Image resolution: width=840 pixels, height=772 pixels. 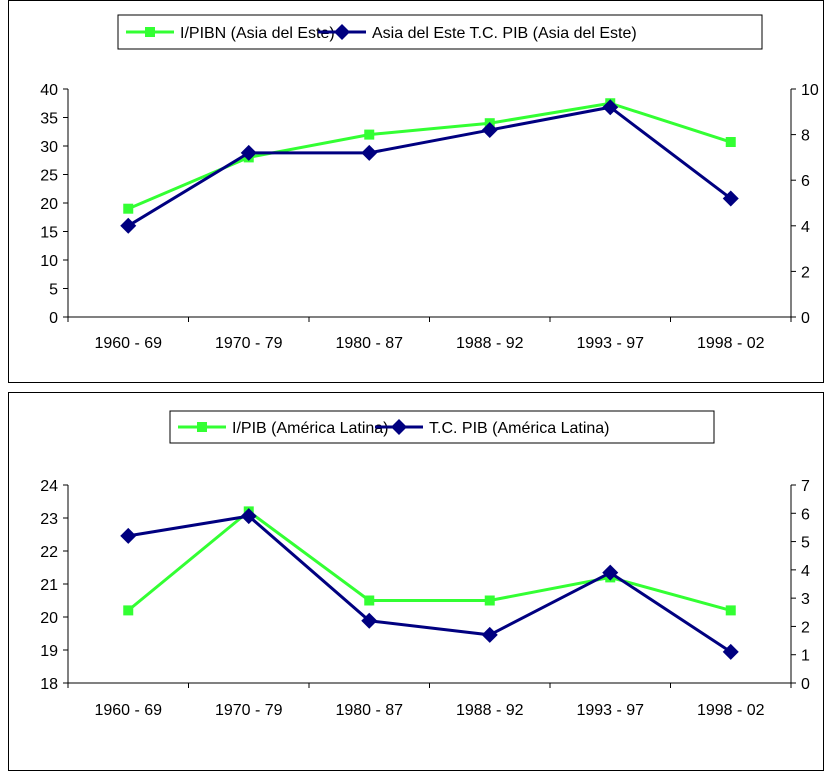 I want to click on legend-label: I/PIB (América Latina), so click(x=310, y=428).